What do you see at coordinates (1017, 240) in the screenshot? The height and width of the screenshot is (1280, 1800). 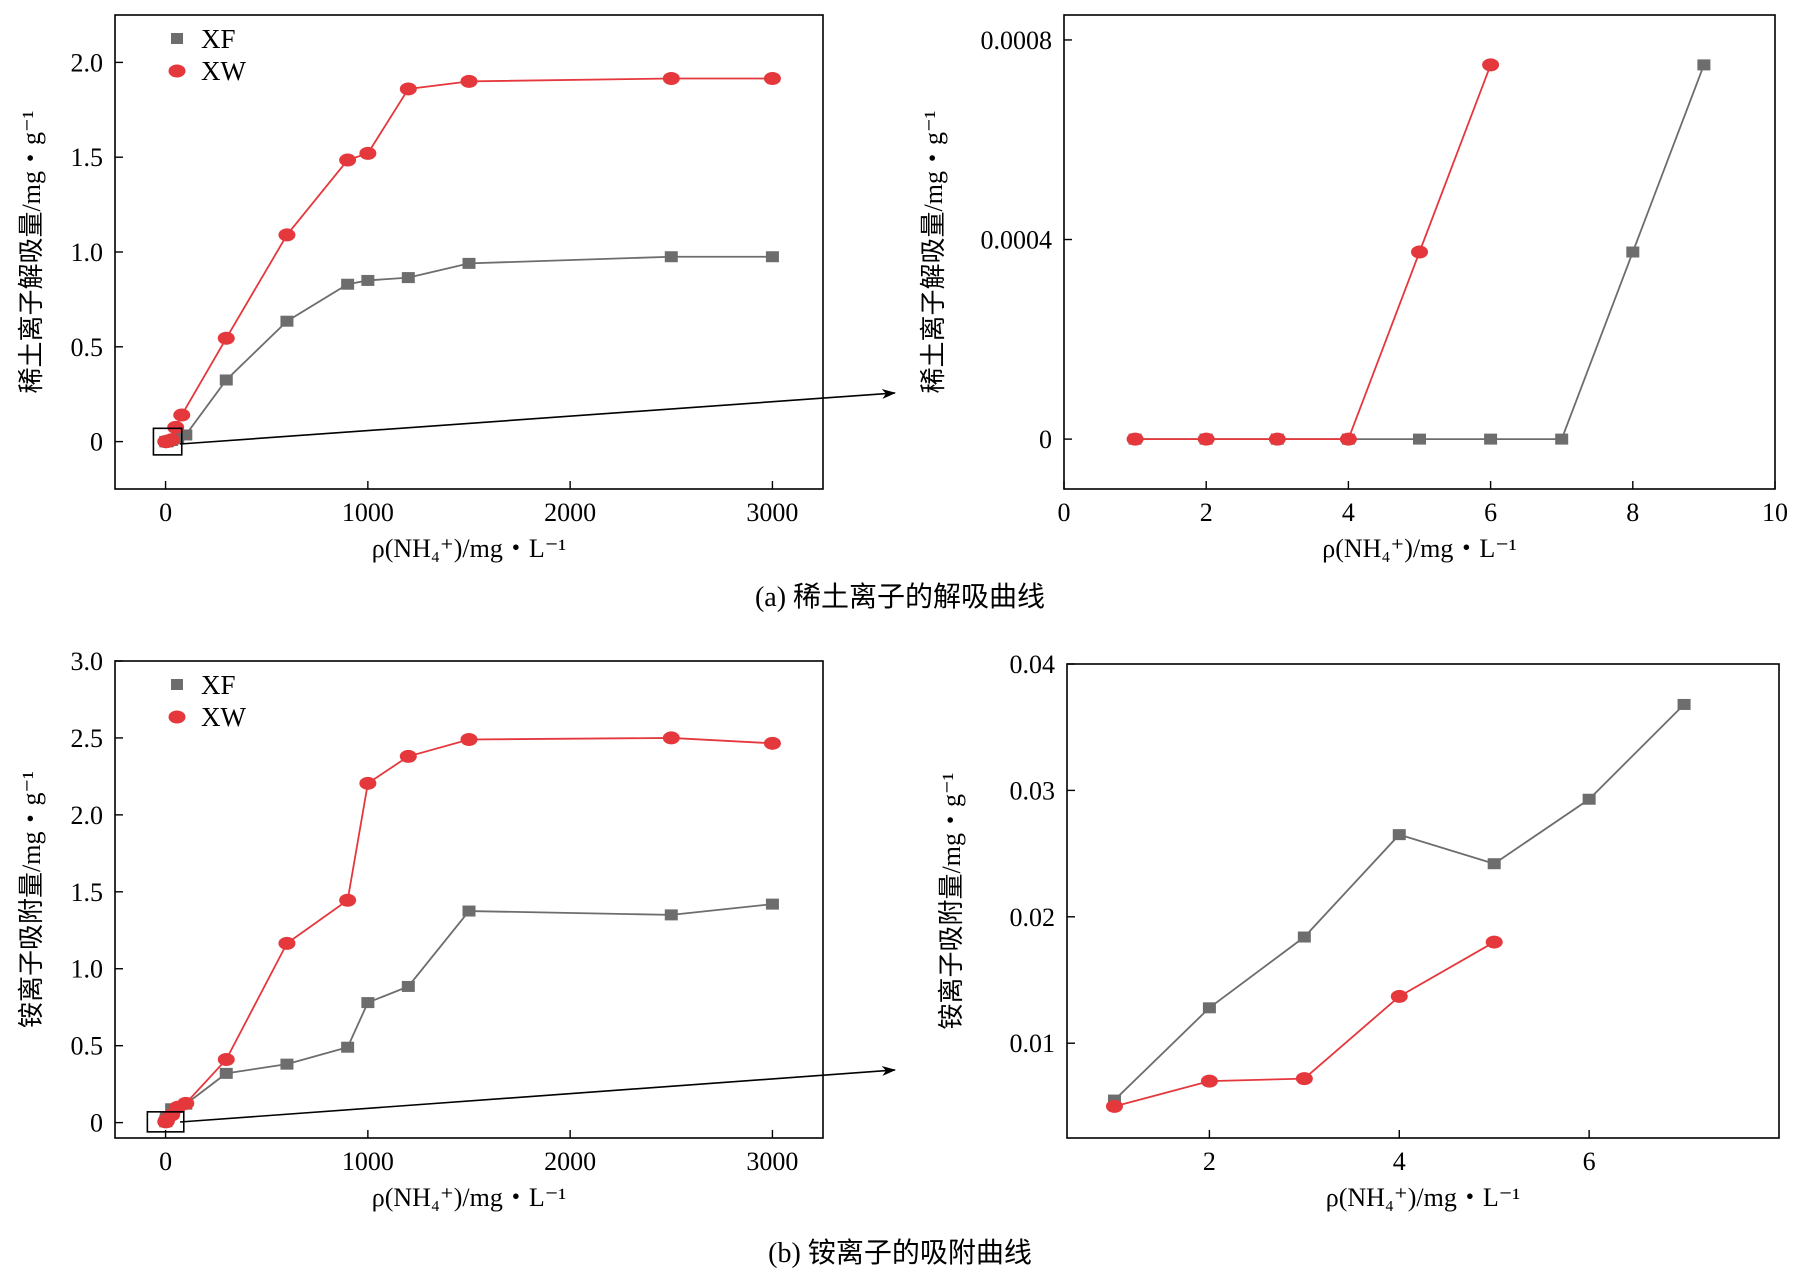 I see `y-tick-label: 0.0004` at bounding box center [1017, 240].